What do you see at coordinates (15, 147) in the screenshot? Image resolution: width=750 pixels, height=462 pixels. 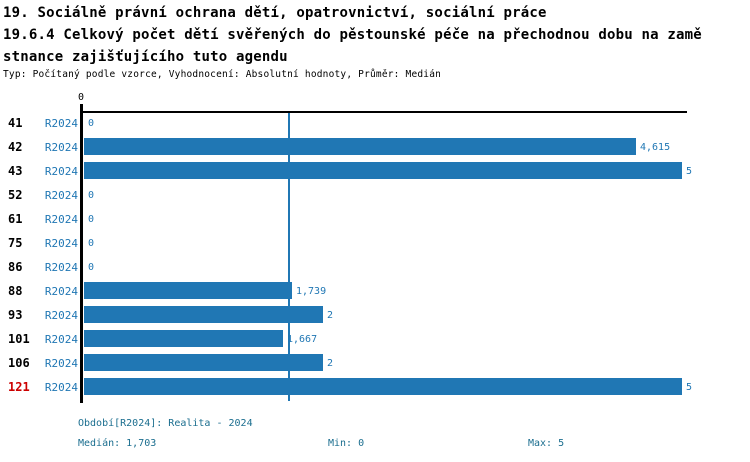 I see `row-id-label: 42` at bounding box center [15, 147].